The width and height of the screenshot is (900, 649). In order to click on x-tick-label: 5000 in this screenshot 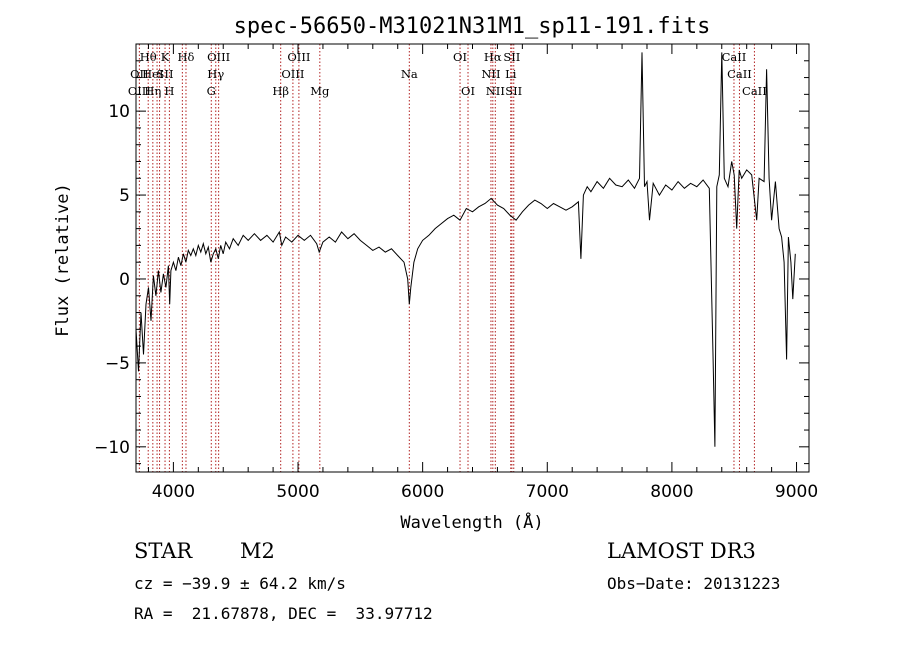, I will do `click(297, 492)`.